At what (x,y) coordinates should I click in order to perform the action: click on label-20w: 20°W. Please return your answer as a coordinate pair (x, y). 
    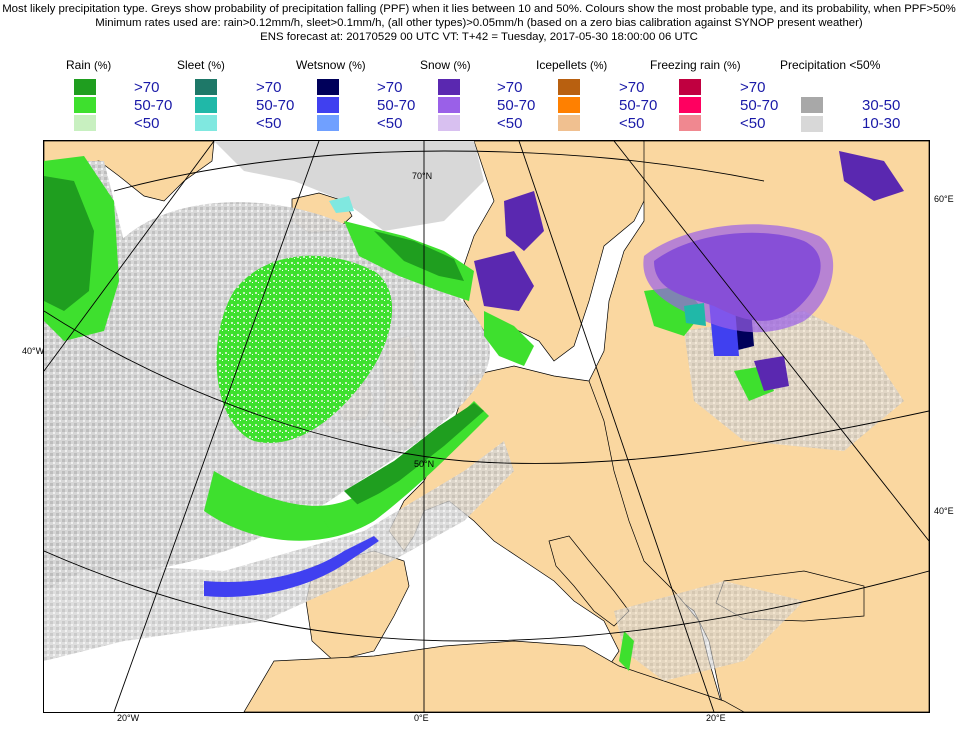
    Looking at the image, I should click on (128, 718).